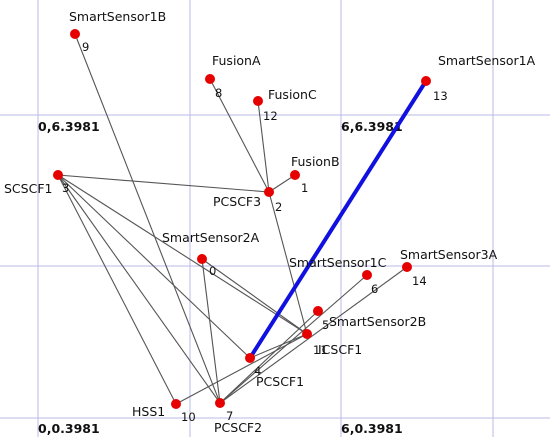  Describe the element at coordinates (212, 271) in the screenshot. I see `node-number: 0` at that location.